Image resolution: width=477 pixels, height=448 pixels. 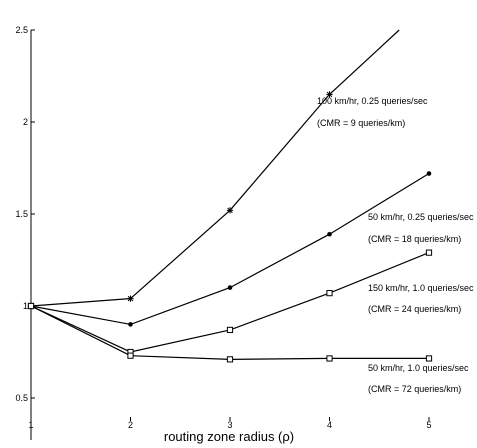 What do you see at coordinates (230, 287) in the screenshot?
I see `marker-s1-p2` at bounding box center [230, 287].